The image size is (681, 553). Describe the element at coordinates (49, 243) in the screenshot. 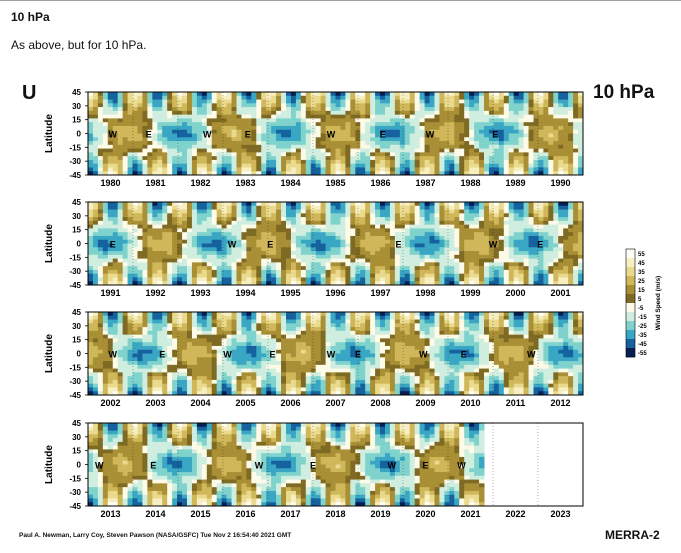

I see `y-axis-label: Latitude` at that location.